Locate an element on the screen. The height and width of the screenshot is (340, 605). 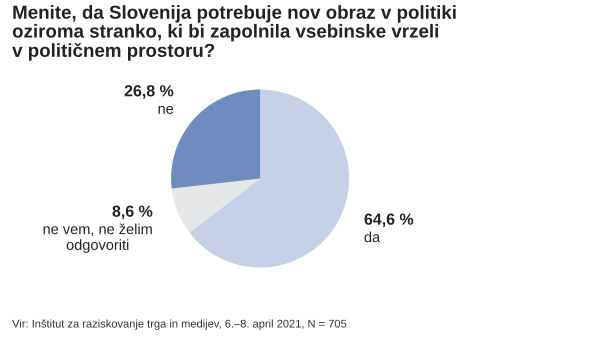
slice-label: ne vem, ne želim odgovoriti is located at coordinates (98, 238).